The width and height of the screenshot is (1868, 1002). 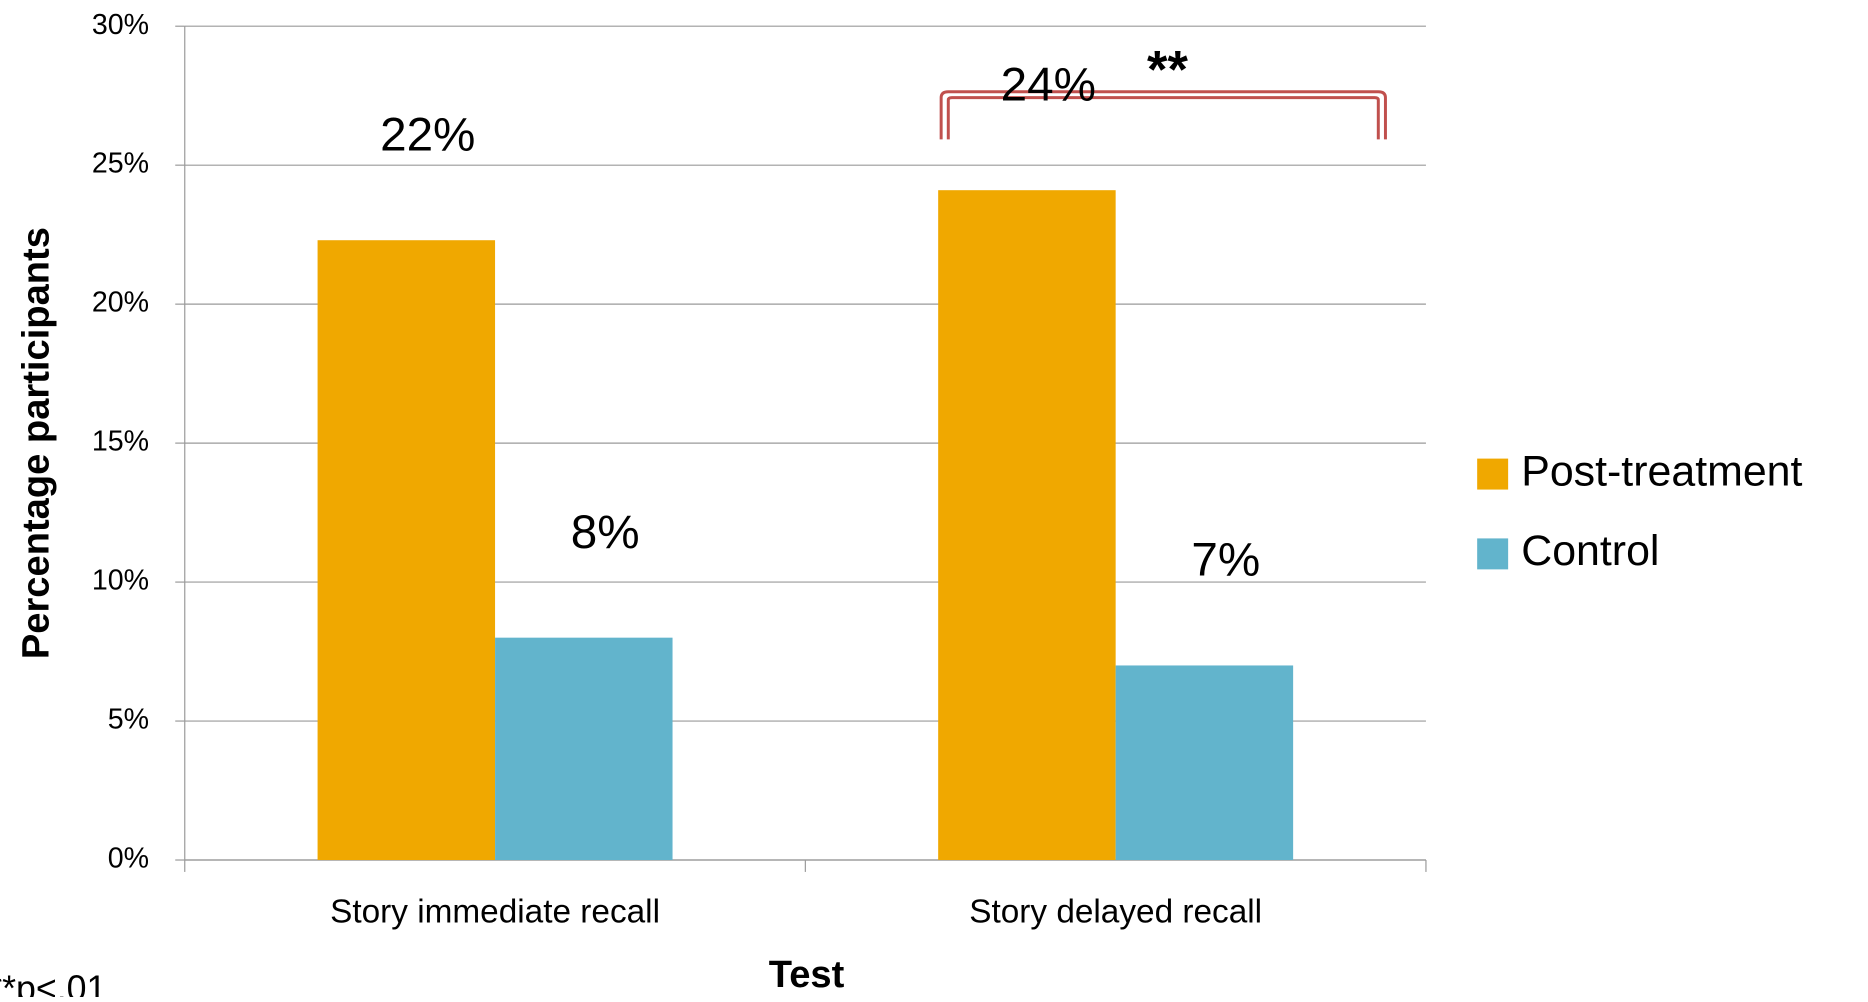 I want to click on x-axis-title: Test, so click(x=807, y=975).